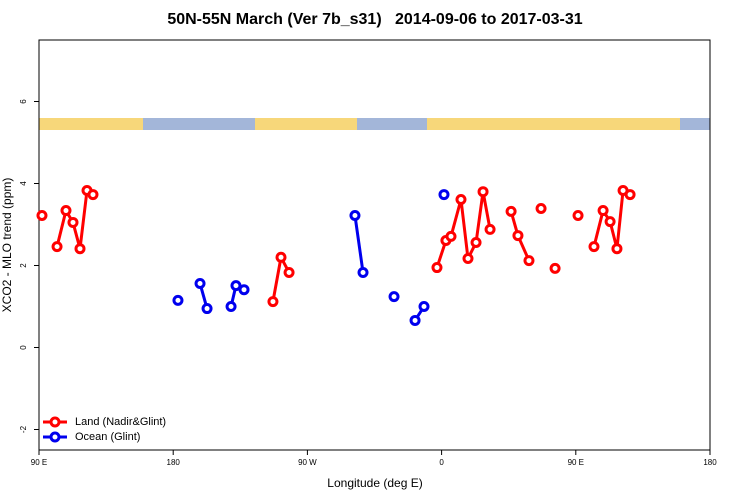 The image size is (750, 500). Describe the element at coordinates (23, 429) in the screenshot. I see `y-tick-label: -2` at that location.